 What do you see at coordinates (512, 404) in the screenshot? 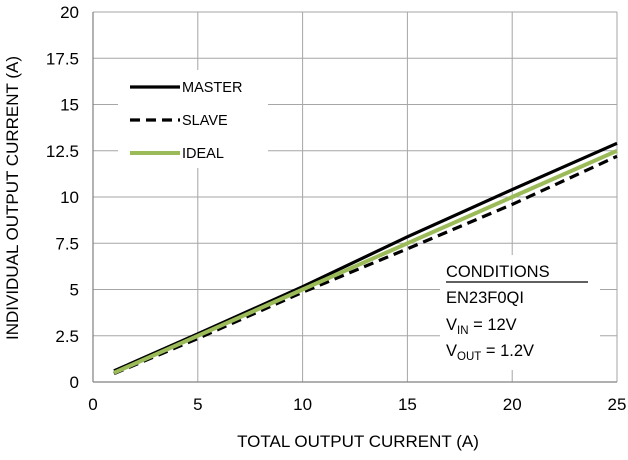
I see `x-tick-label: 20` at bounding box center [512, 404].